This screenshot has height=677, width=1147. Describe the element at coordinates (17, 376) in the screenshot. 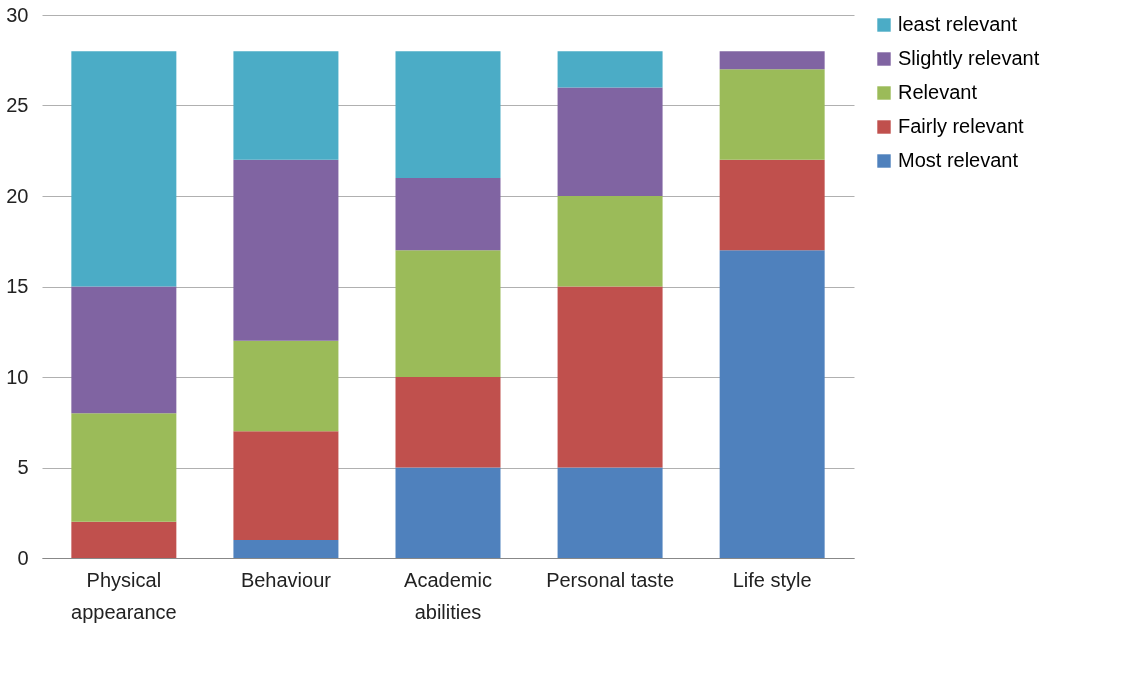

I see `y-tick-label: 10` at that location.